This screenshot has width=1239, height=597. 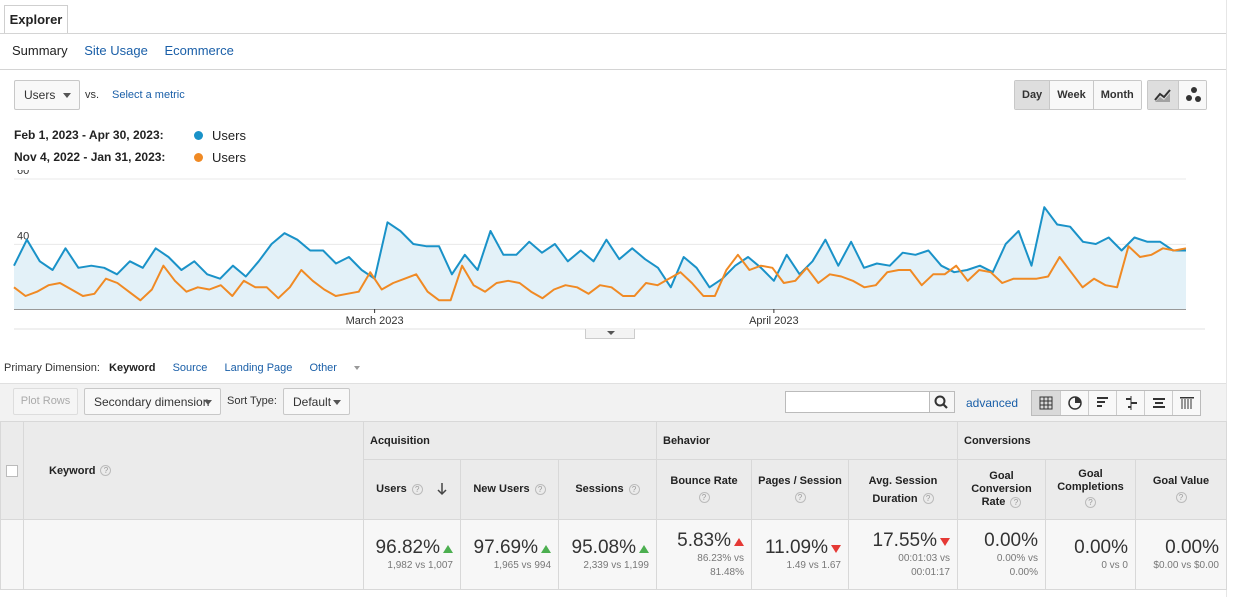 I want to click on secondary-dimension-dropdown: Secondary dimension, so click(x=152, y=401).